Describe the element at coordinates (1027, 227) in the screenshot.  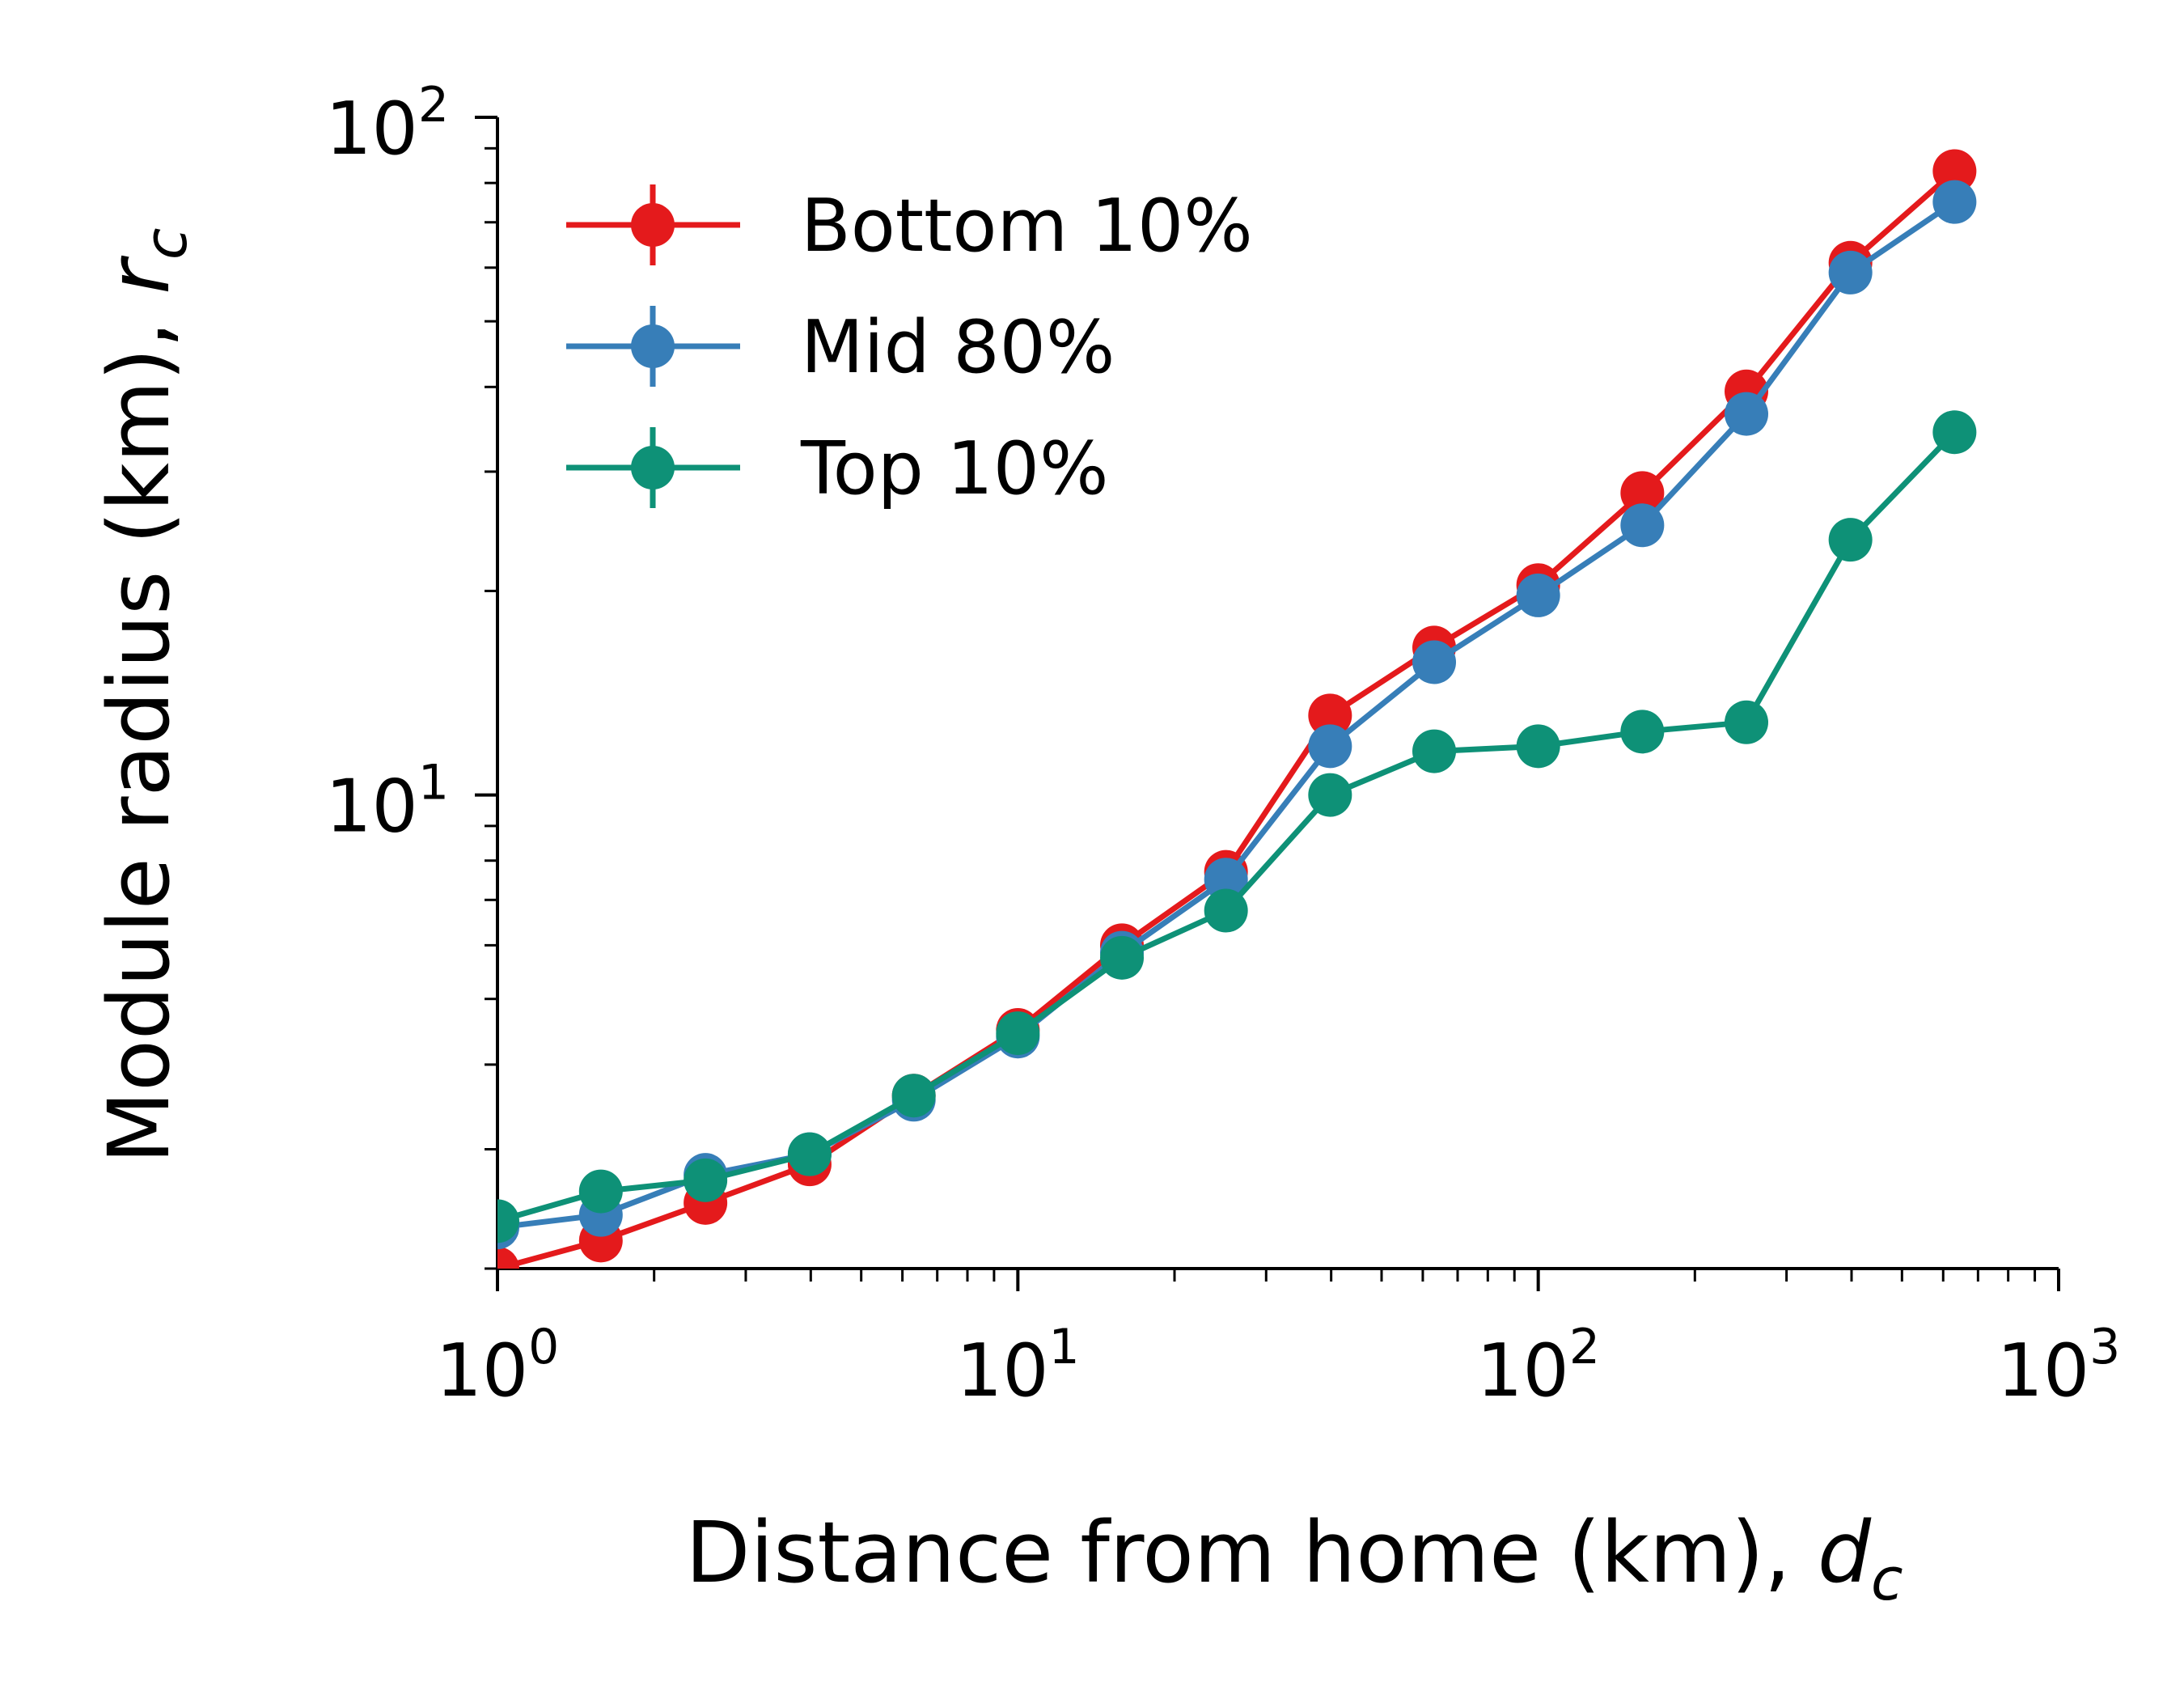
I see `legend-label: Bottom 10%` at that location.